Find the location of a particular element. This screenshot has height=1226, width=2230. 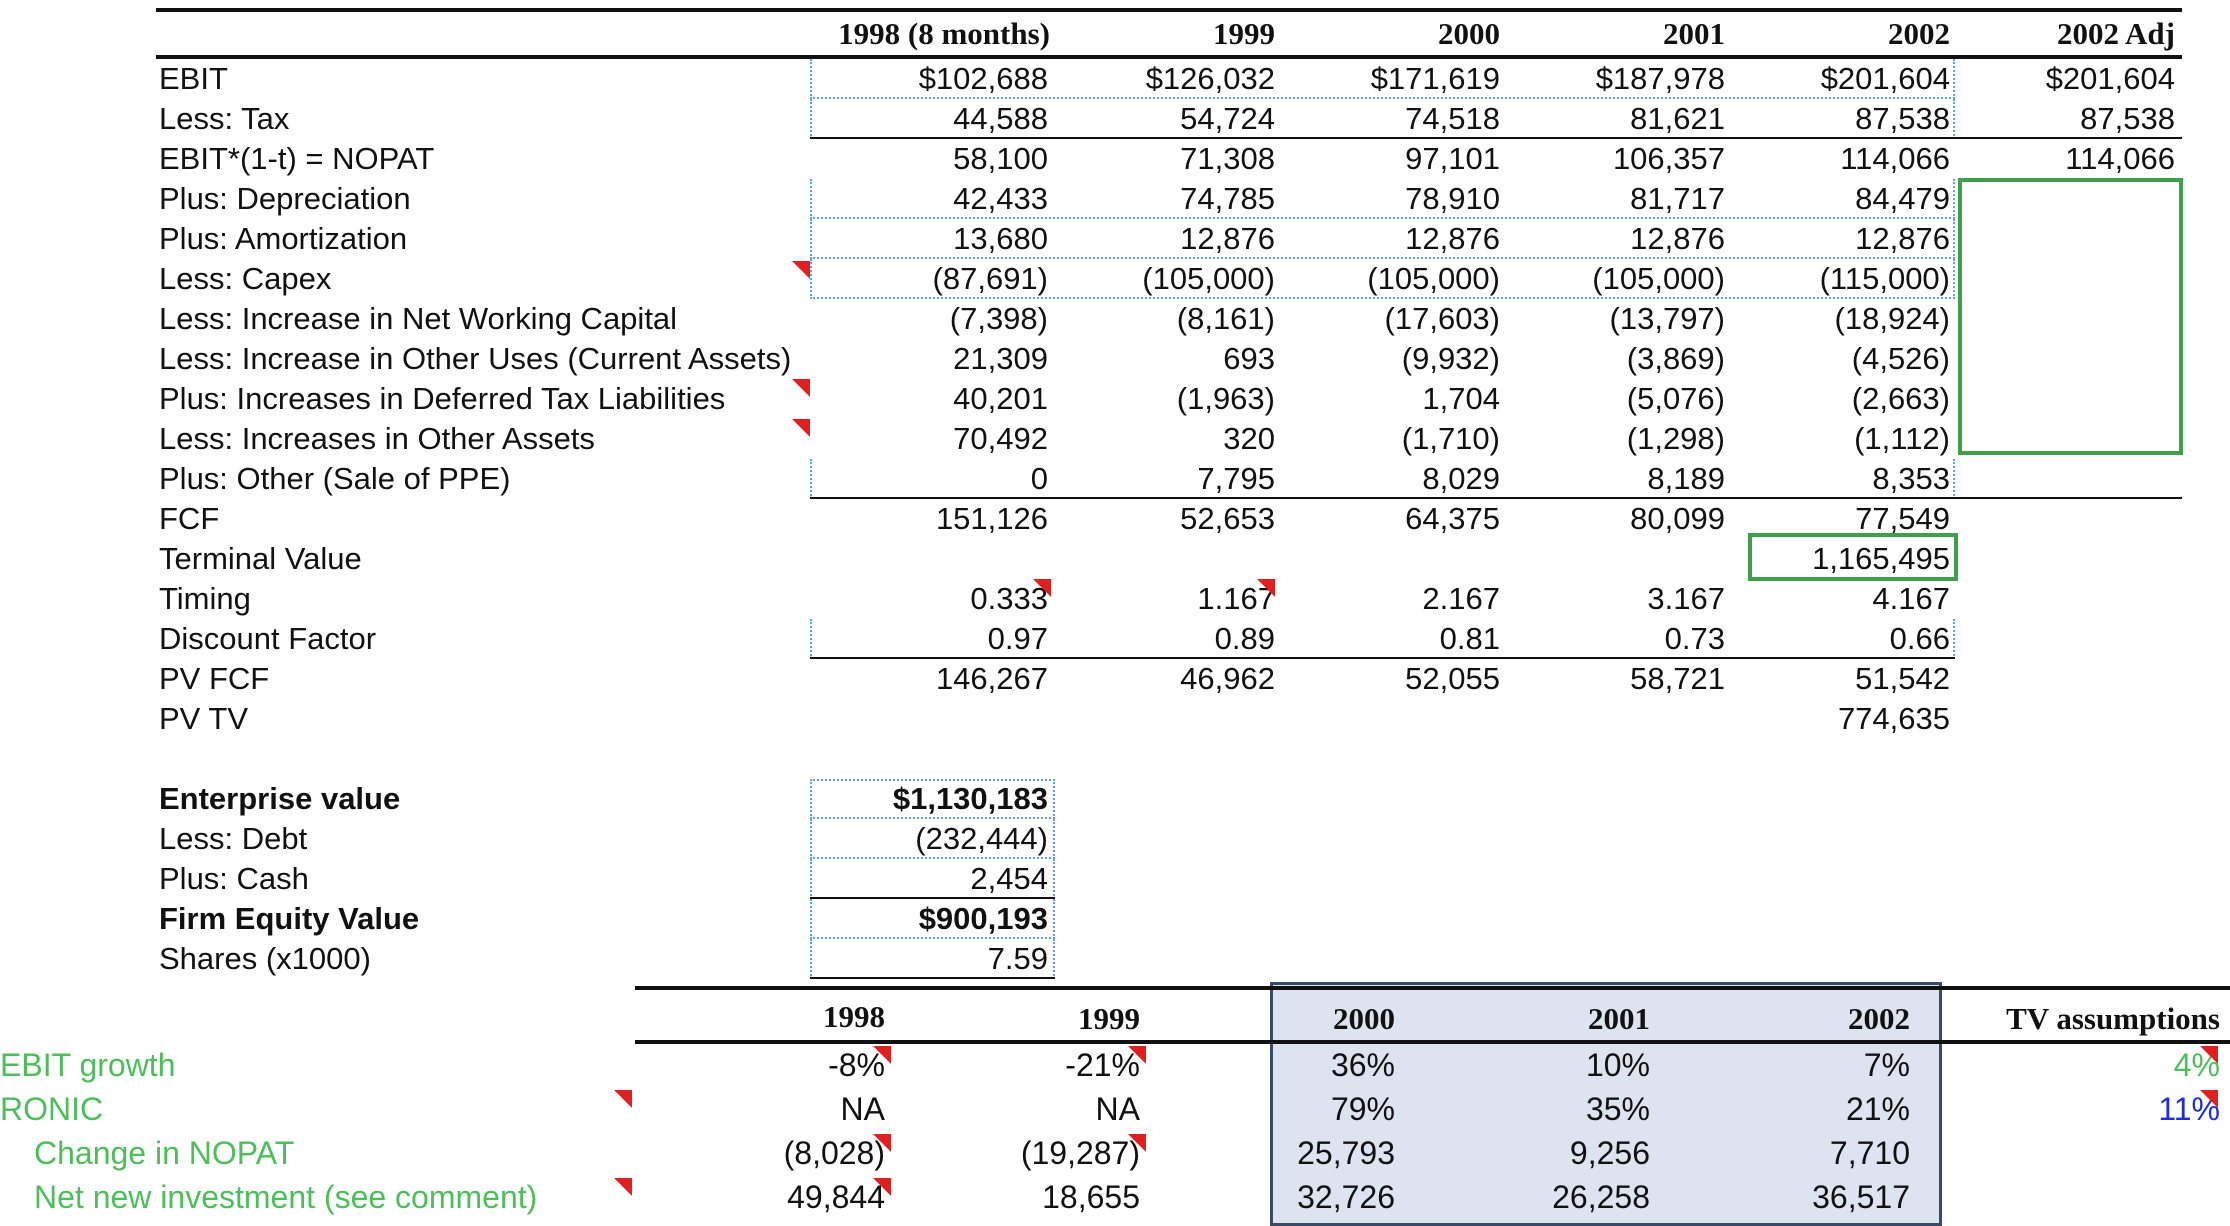

cell: 71,308 is located at coordinates (1227, 158).